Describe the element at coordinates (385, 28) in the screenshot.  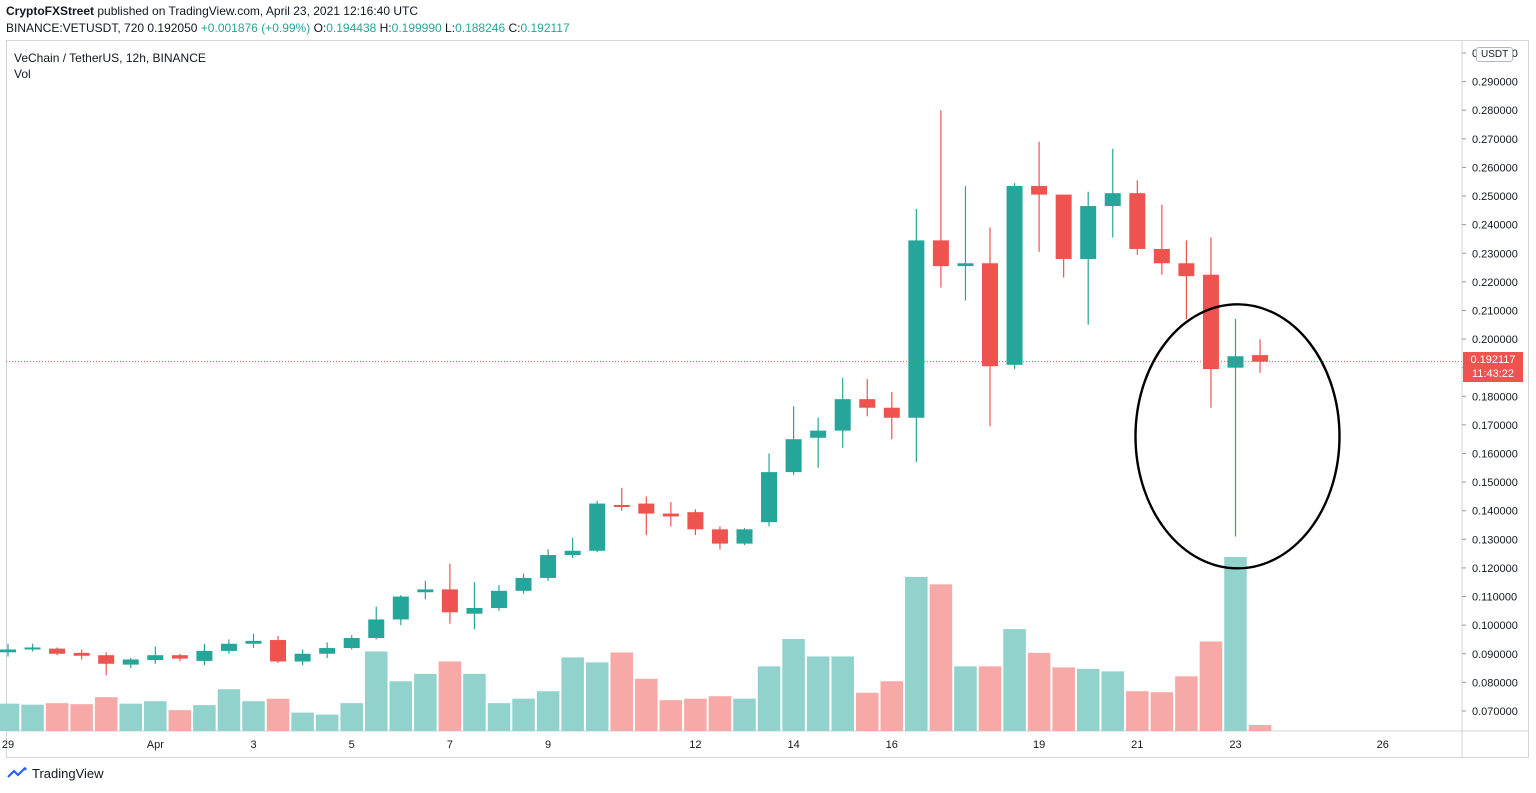
I see `high-label: H:` at that location.